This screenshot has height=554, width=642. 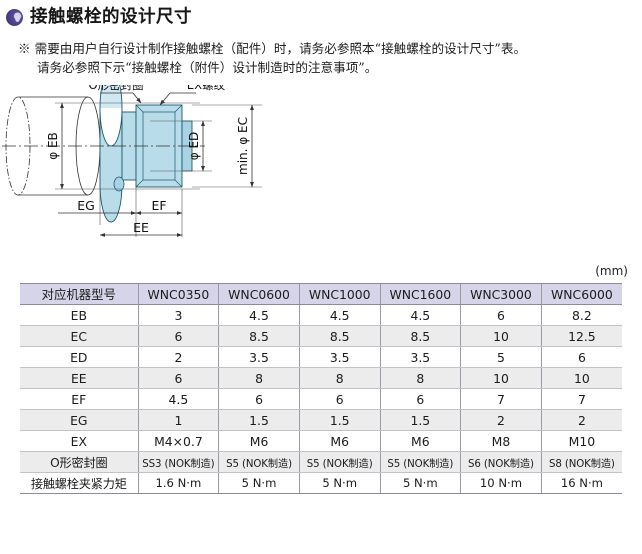 What do you see at coordinates (178, 420) in the screenshot?
I see `table-cell: 1` at bounding box center [178, 420].